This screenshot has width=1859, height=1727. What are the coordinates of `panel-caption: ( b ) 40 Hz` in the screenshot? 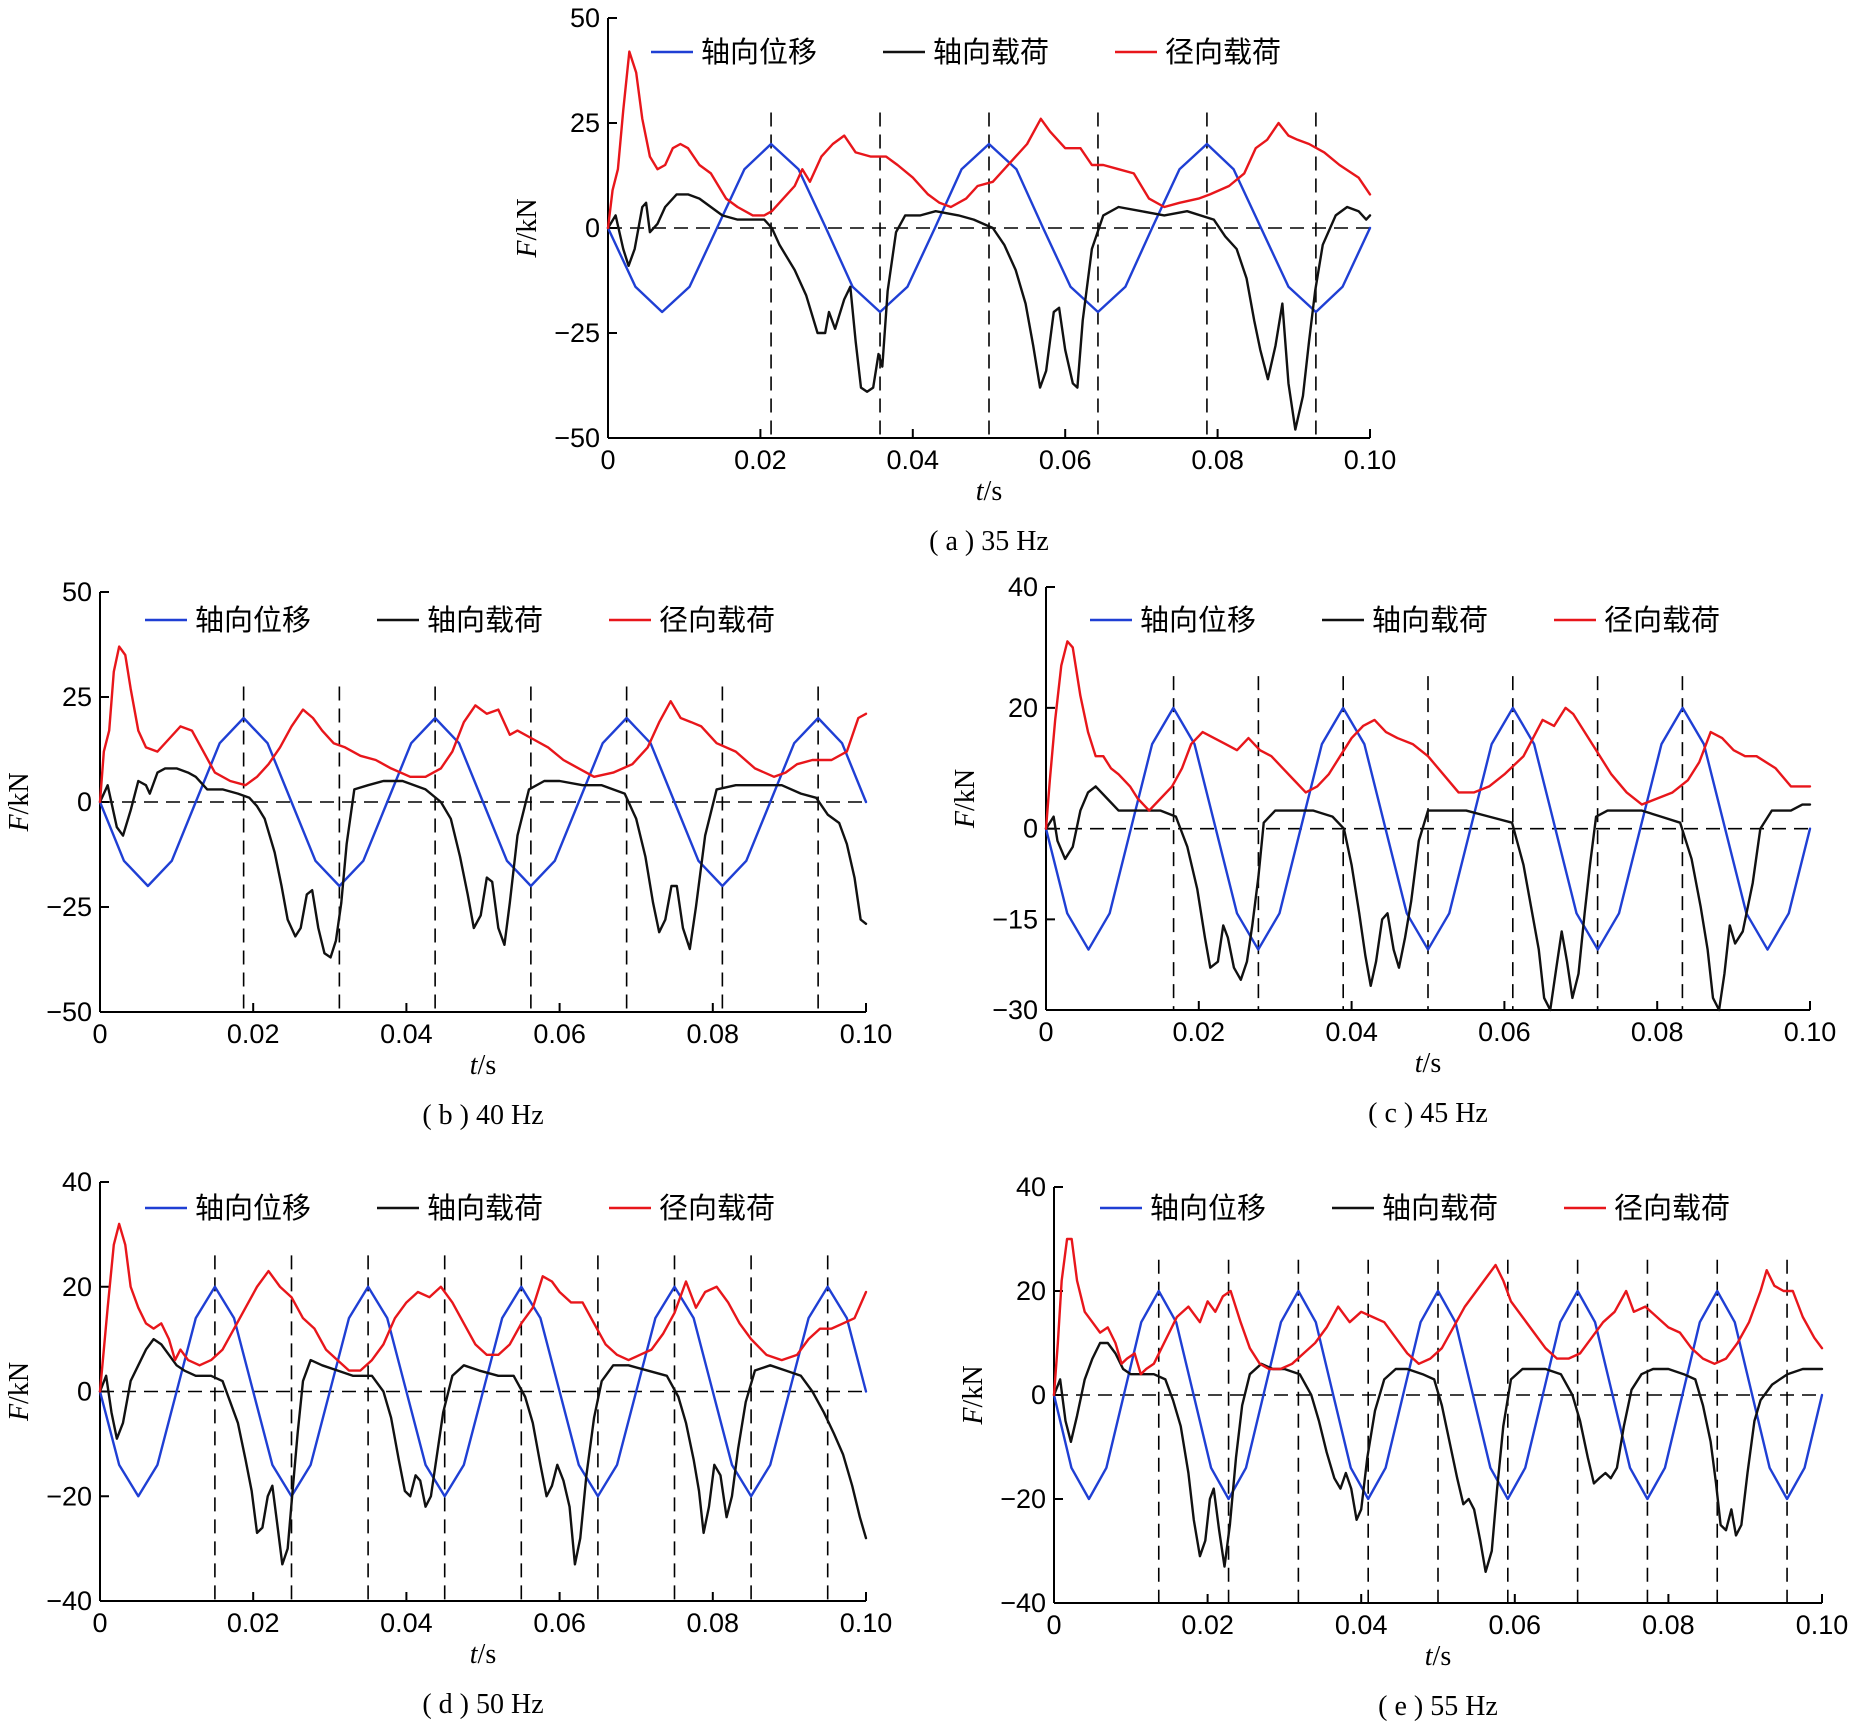 It's located at (482, 1115).